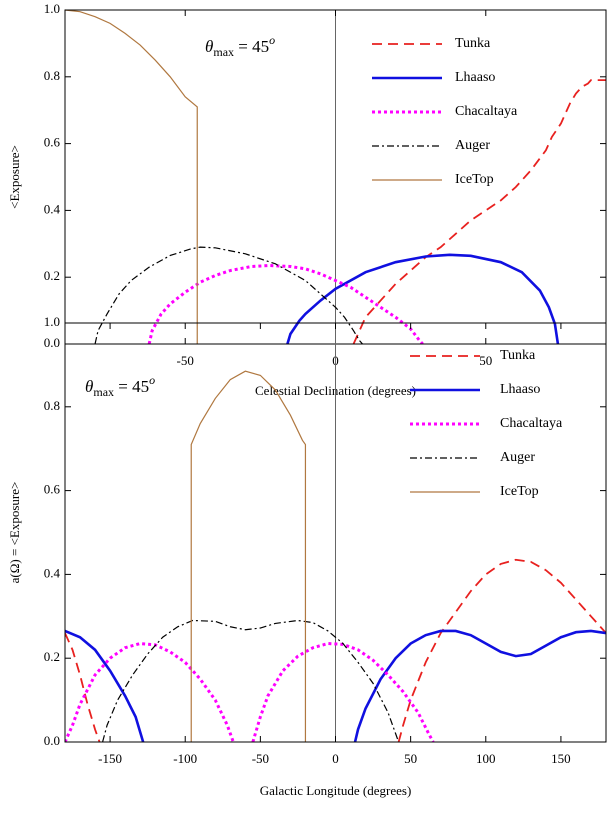  What do you see at coordinates (185, 758) in the screenshot?
I see `x-tick-label: -100` at bounding box center [185, 758].